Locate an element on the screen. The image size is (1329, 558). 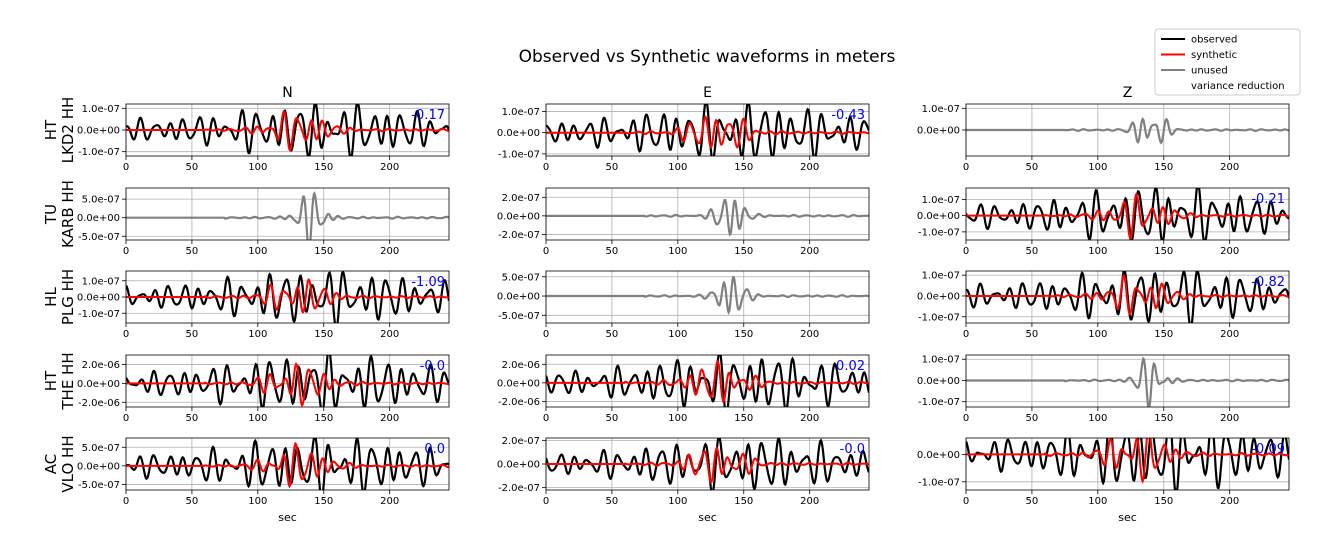
y-tick-label: 5.0e-07 is located at coordinates (101, 200).